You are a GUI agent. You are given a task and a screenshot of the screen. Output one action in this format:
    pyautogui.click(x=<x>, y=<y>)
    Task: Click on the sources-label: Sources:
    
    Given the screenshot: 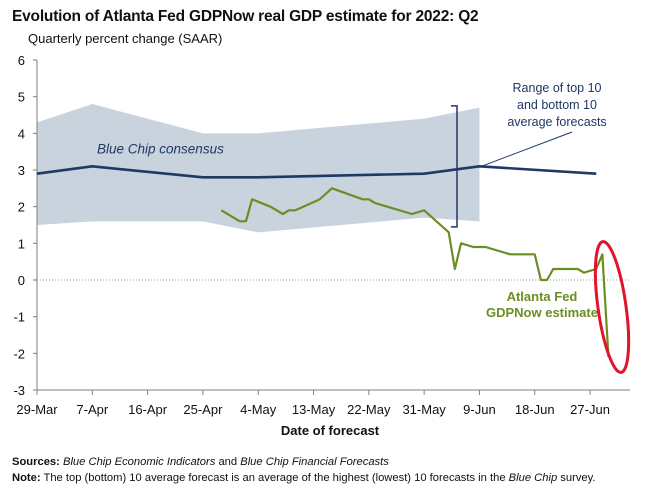 What is the action you would take?
    pyautogui.click(x=36, y=462)
    